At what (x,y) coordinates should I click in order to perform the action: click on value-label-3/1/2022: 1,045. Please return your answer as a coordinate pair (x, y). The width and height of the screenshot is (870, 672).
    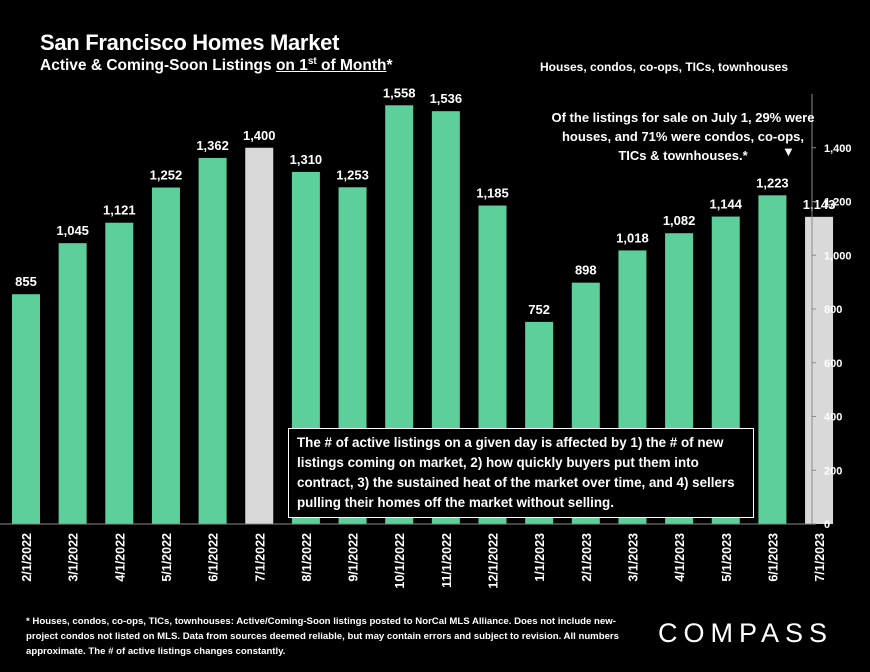
    Looking at the image, I should click on (72, 230).